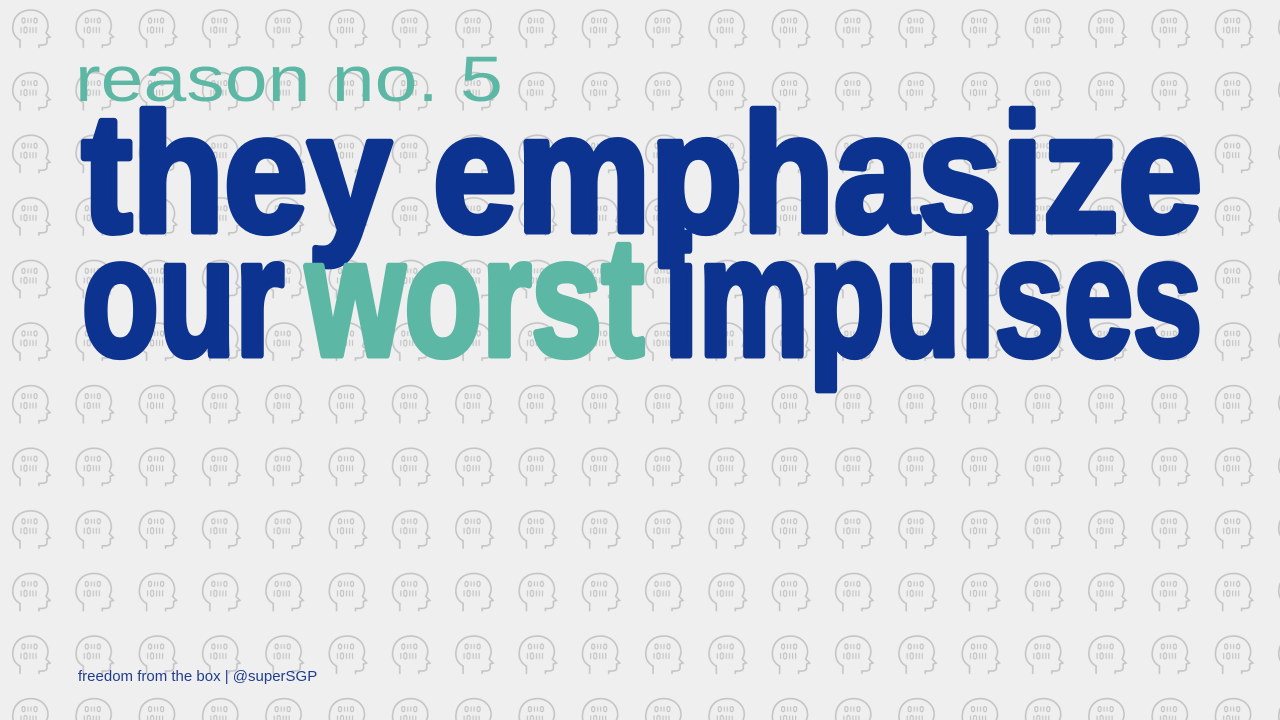  What do you see at coordinates (289, 79) in the screenshot?
I see `kicker: reason no. 5` at bounding box center [289, 79].